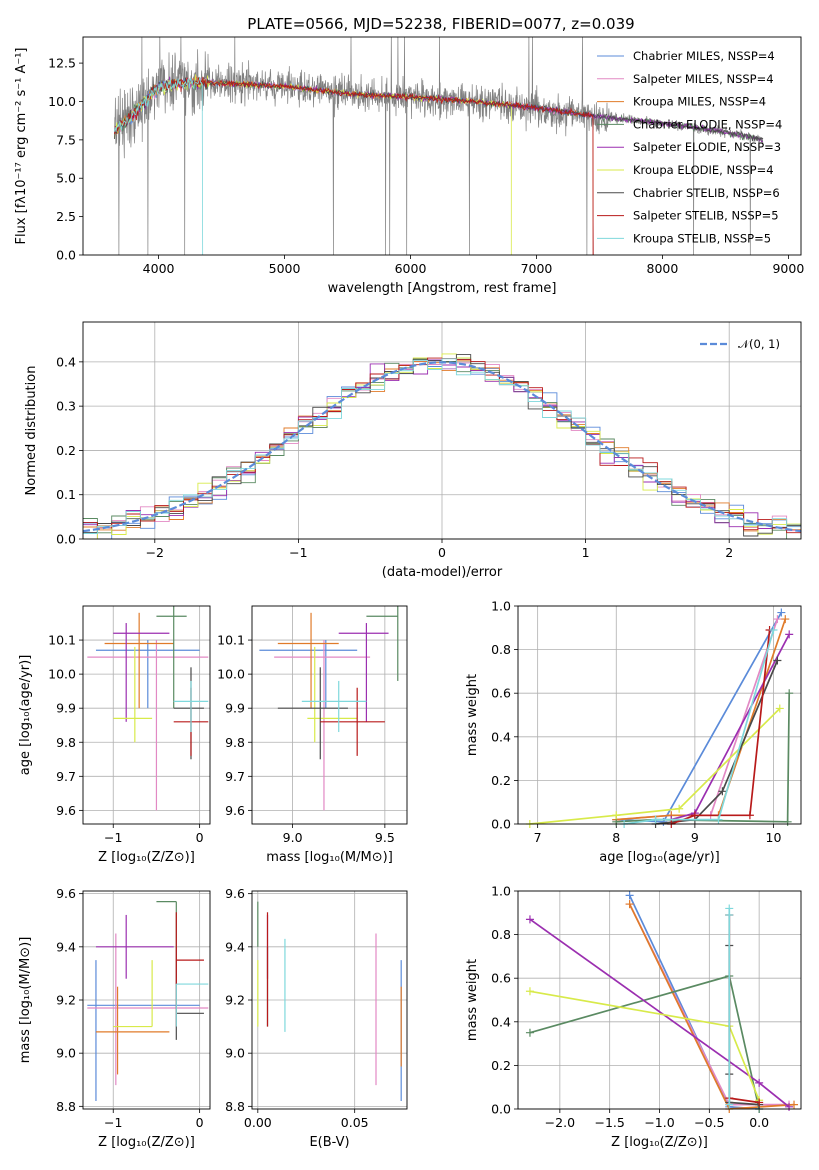 This screenshot has height=1170, width=819. I want to click on massweight-vs-age-ytick-label: 0.6, so click(501, 693).